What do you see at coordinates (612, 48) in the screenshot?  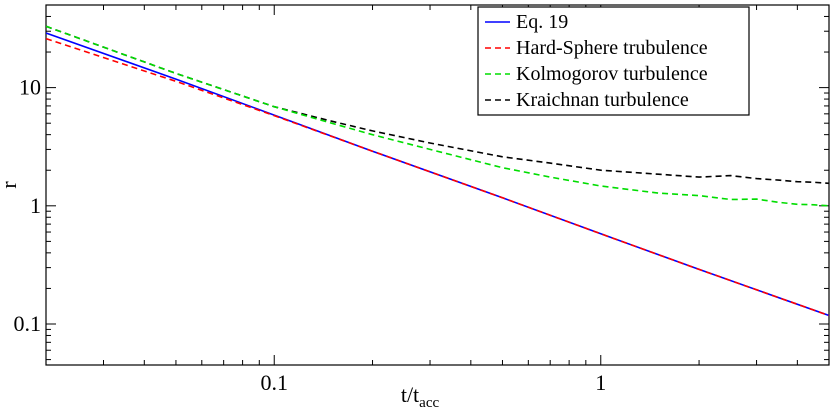 I see `legend-label: Hard-Sphere trubulence` at bounding box center [612, 48].